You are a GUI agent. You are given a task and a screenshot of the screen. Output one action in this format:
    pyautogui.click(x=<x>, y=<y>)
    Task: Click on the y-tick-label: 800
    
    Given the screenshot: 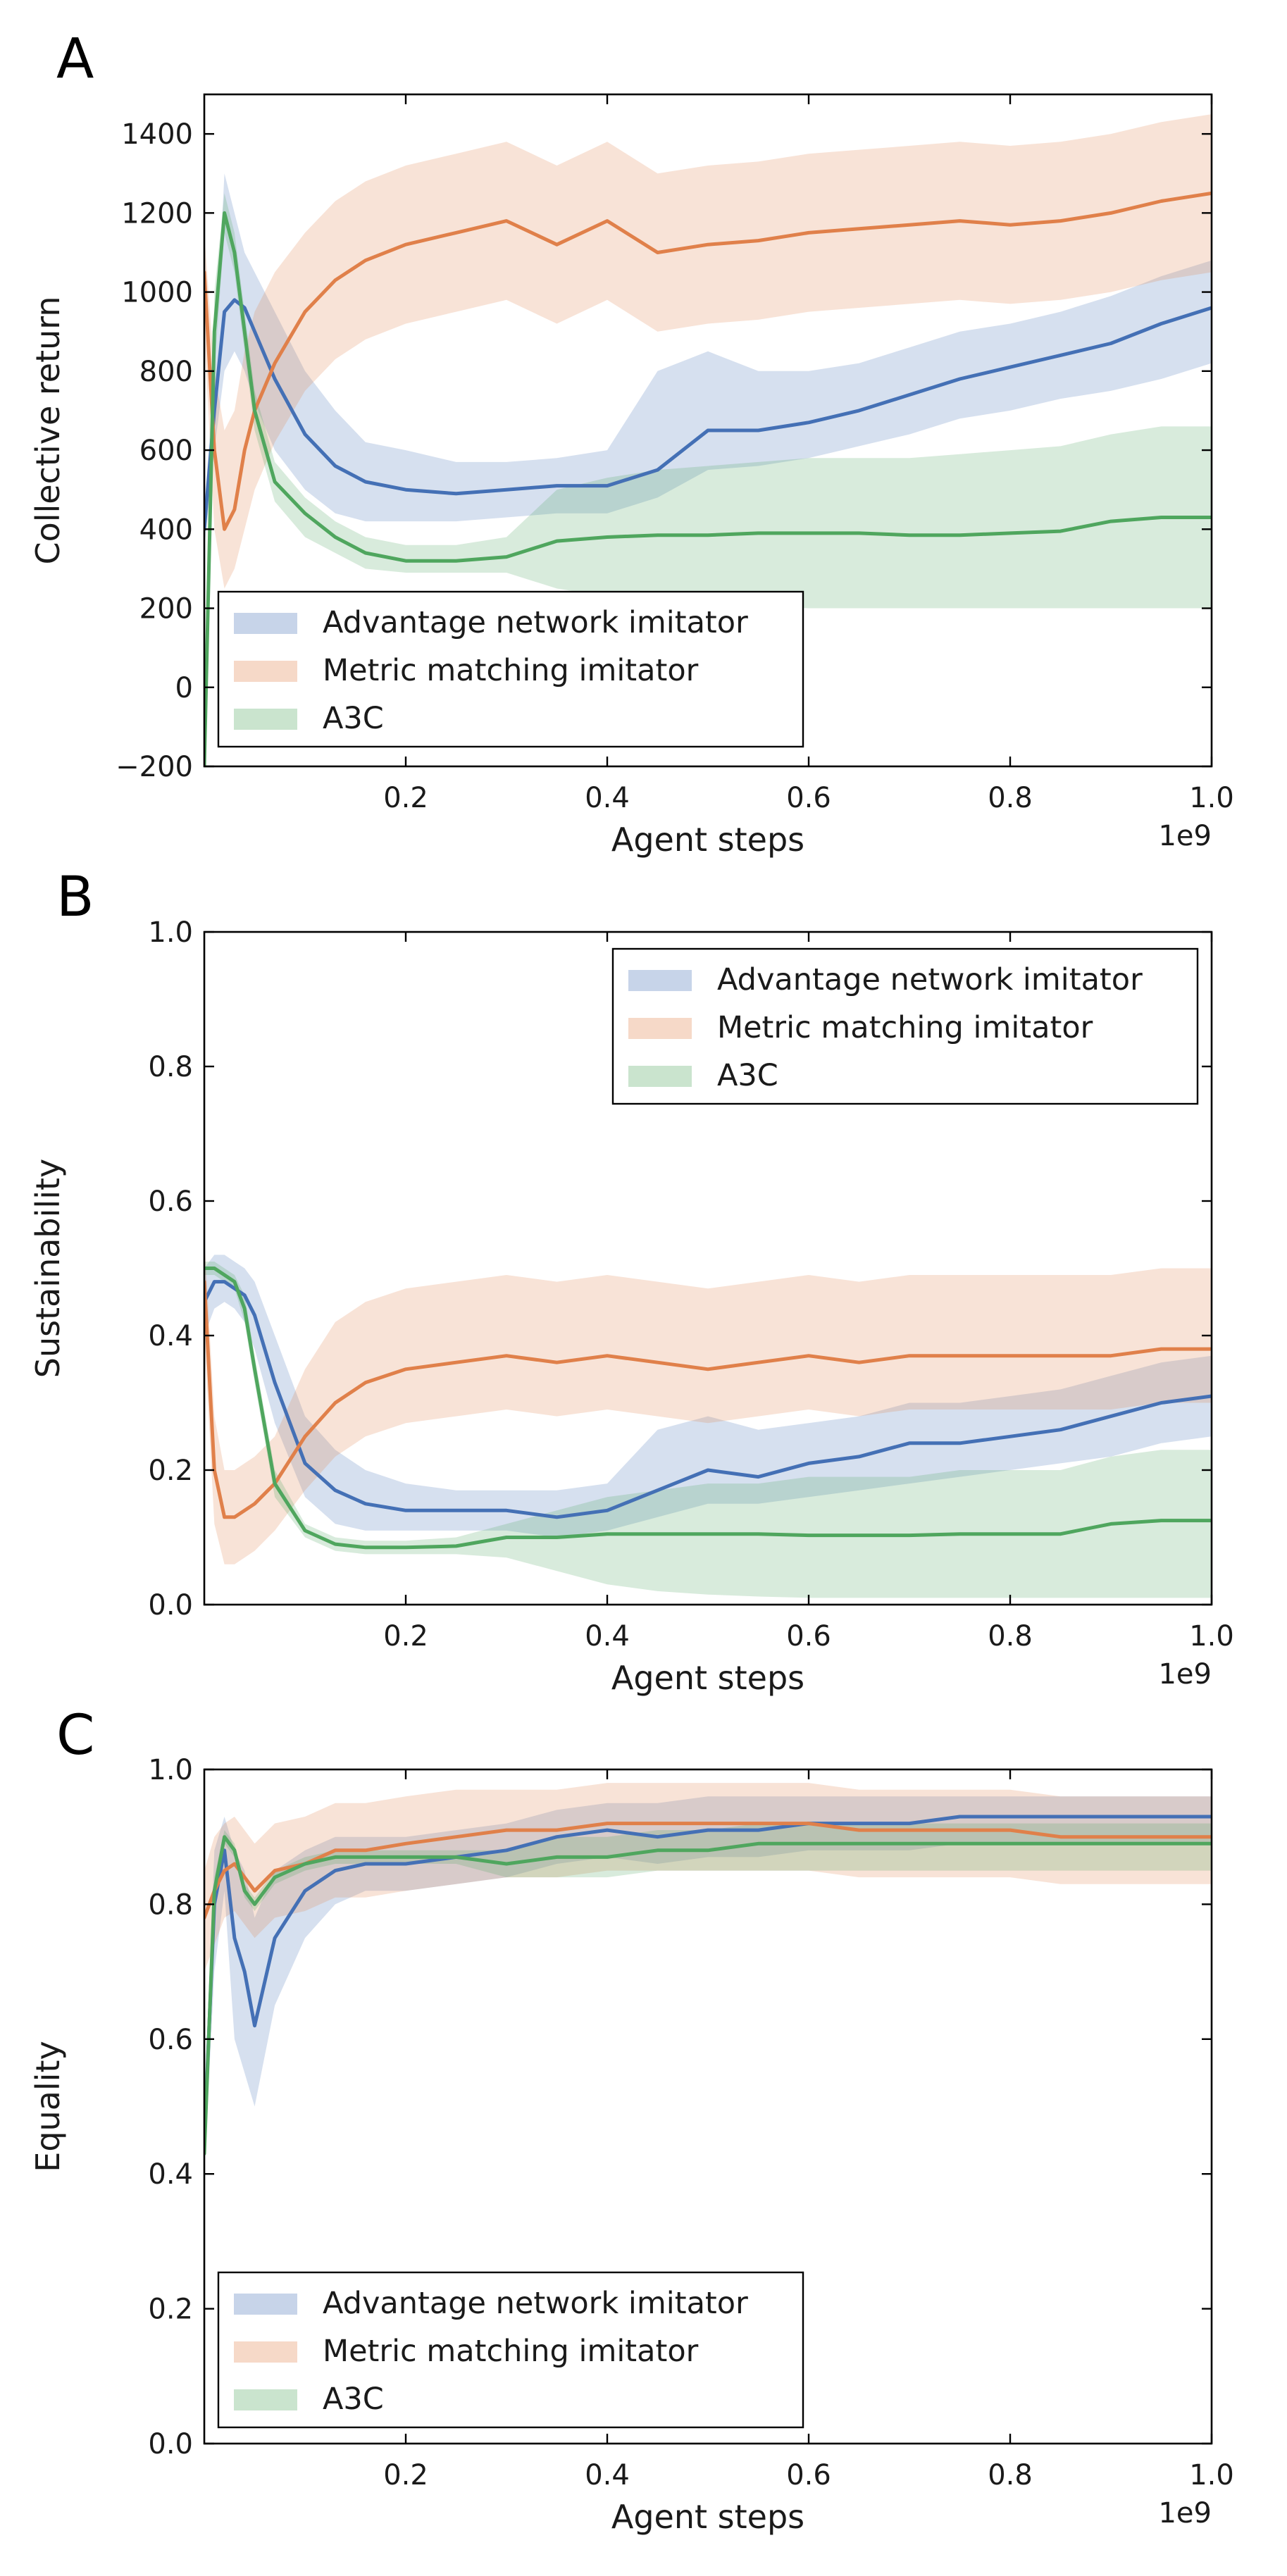 What is the action you would take?
    pyautogui.click(x=166, y=372)
    